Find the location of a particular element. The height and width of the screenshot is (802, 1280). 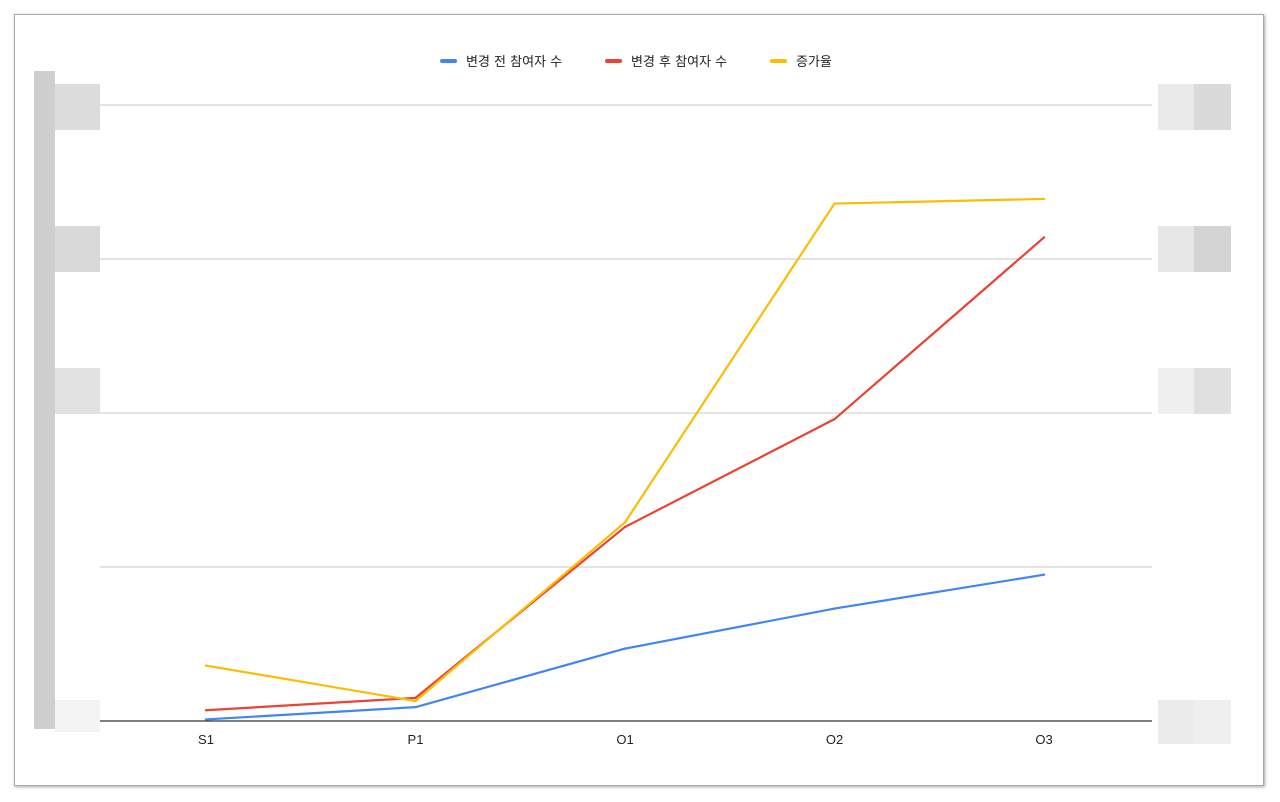

legend-item-2: 변경 후 참여자 수 is located at coordinates (666, 62).